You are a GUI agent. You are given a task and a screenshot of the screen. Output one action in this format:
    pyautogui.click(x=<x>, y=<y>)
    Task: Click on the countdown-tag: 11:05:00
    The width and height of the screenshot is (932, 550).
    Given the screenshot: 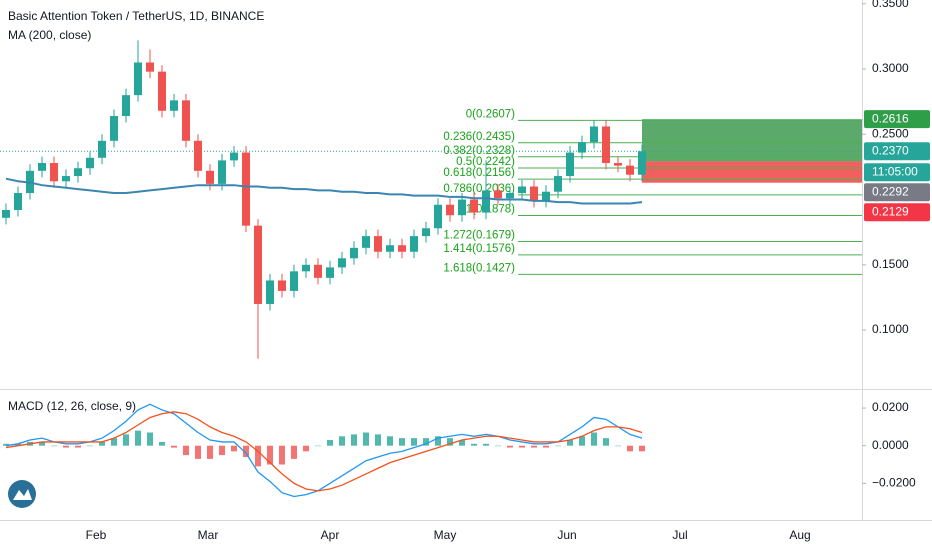 What is the action you would take?
    pyautogui.click(x=895, y=171)
    